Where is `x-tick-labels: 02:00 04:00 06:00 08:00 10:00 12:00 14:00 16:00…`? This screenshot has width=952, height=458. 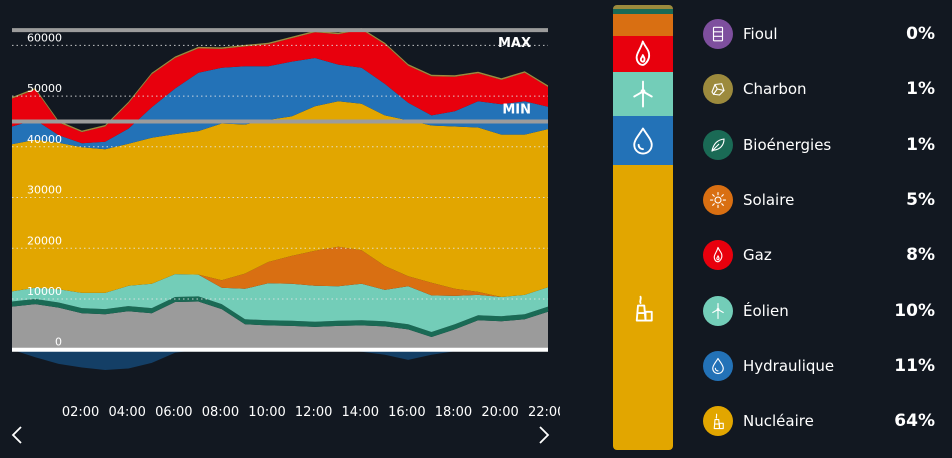
x-tick-labels: 02:00 04:00 06:00 08:00 10:00 12:00 14:00 16:00… is located at coordinates (311, 412).